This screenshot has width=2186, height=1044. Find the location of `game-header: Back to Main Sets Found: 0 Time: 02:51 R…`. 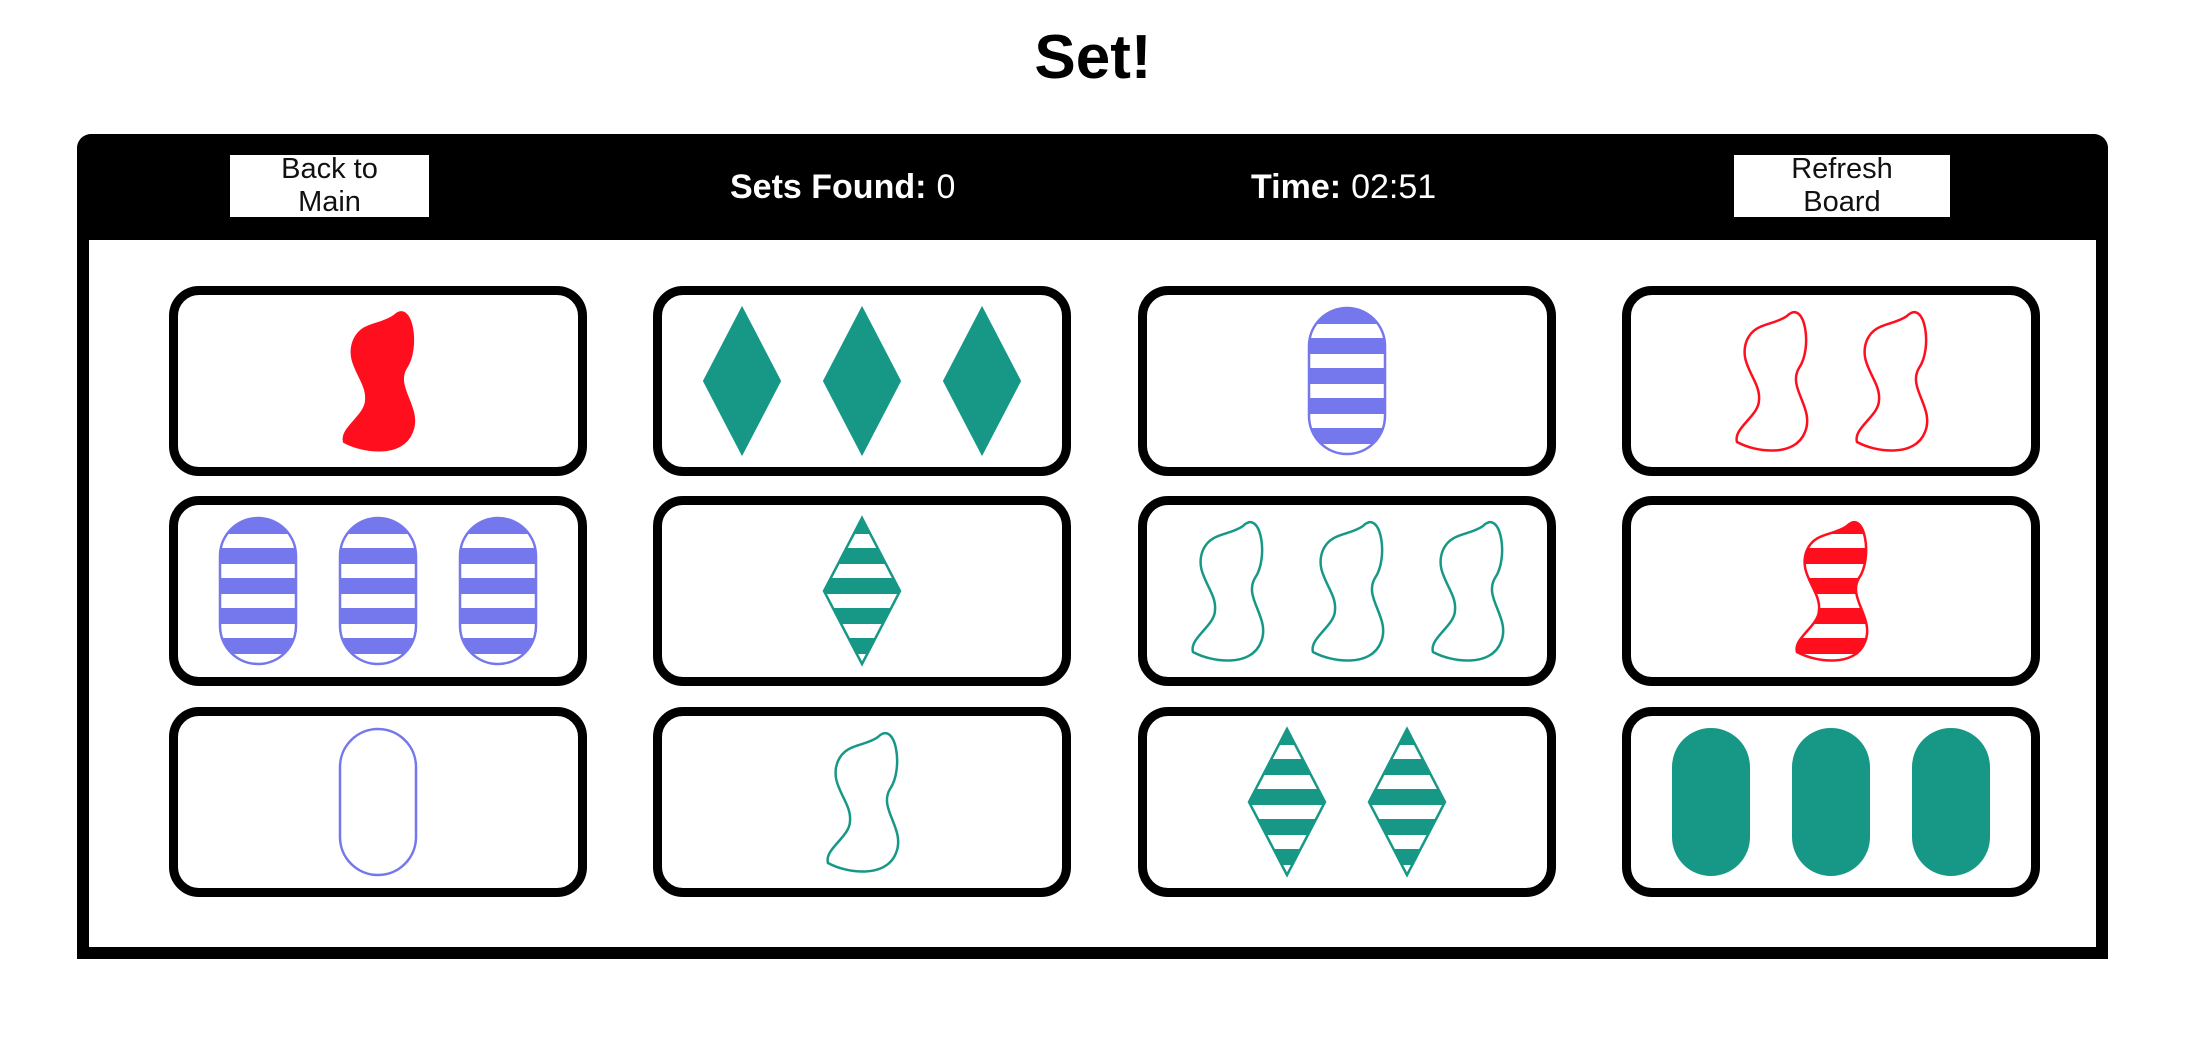

game-header: Back to Main Sets Found: 0 Time: 02:51 R… is located at coordinates (1092, 187).